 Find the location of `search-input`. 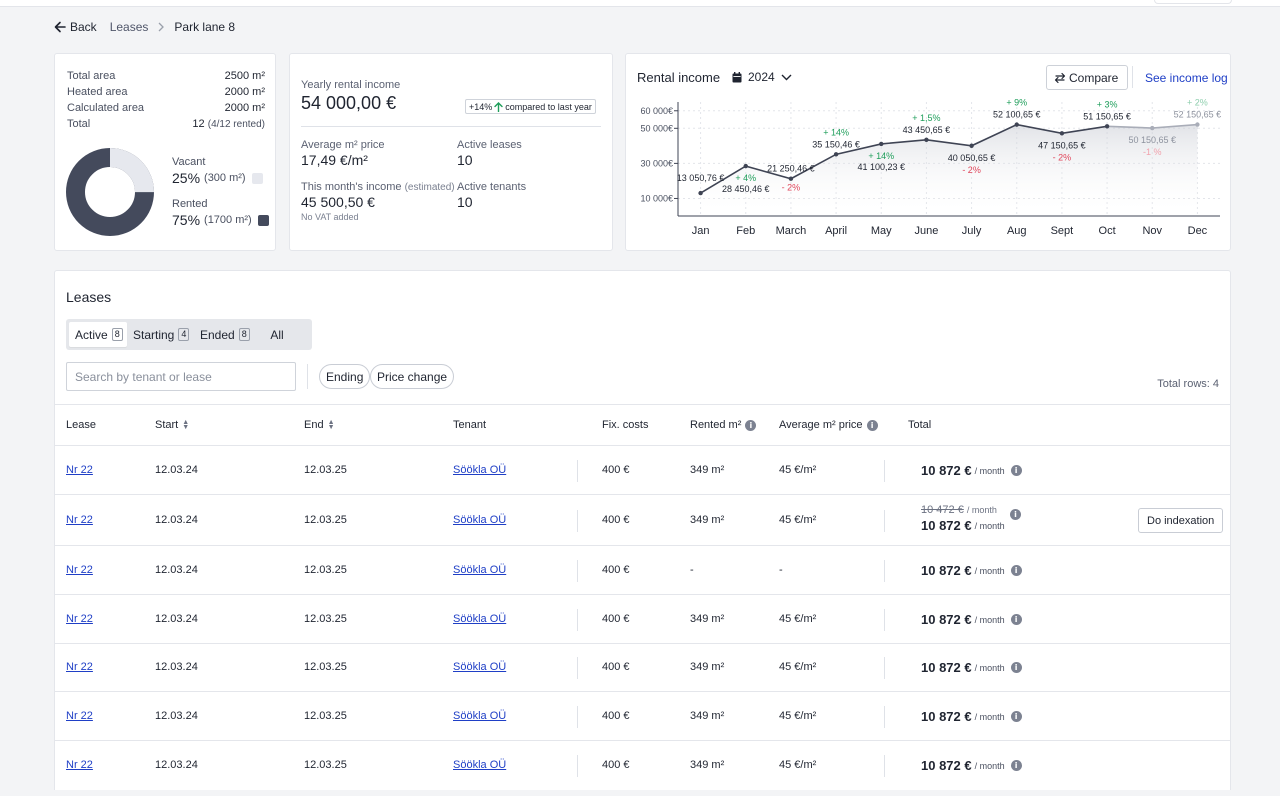

search-input is located at coordinates (181, 376).